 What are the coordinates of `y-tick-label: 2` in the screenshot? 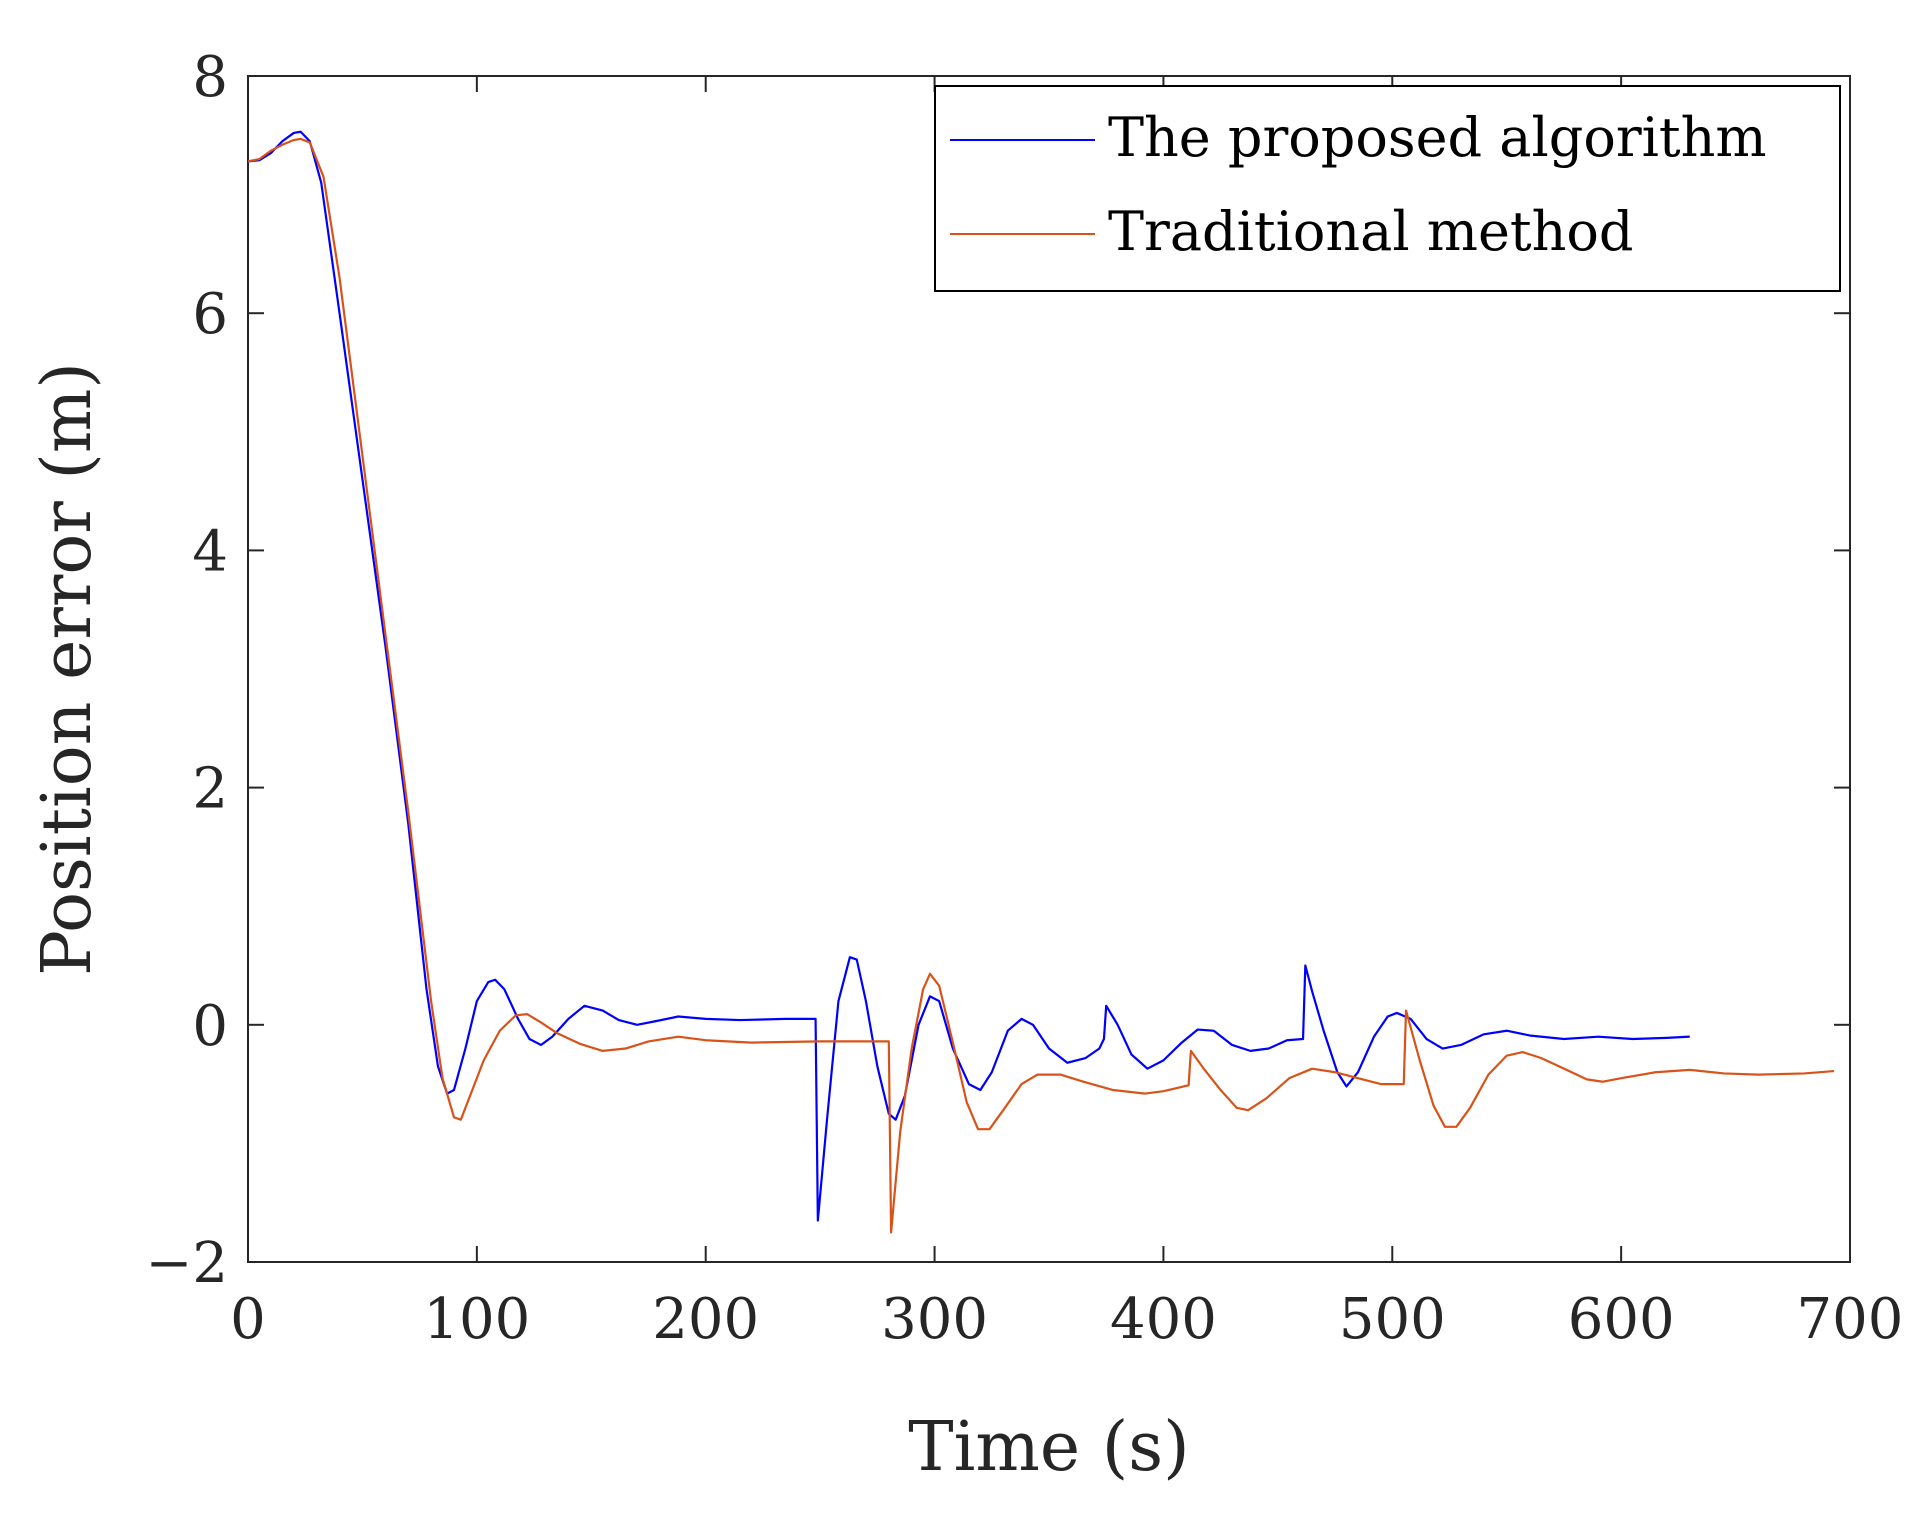 It's located at (210, 789).